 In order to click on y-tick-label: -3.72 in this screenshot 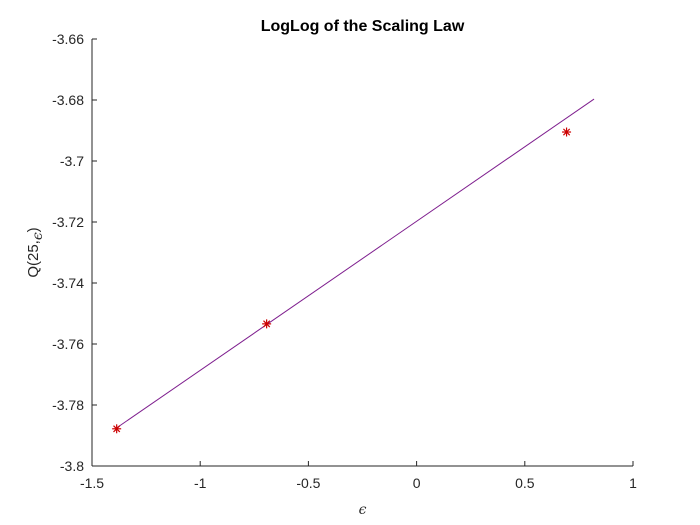, I will do `click(68, 222)`.